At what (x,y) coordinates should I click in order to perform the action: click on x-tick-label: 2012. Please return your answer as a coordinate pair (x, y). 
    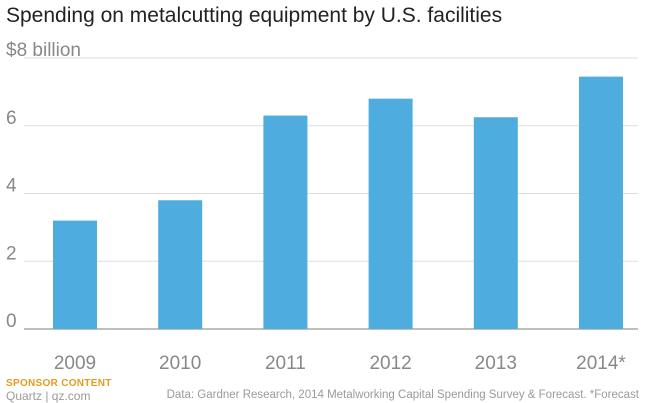
    Looking at the image, I should click on (390, 363).